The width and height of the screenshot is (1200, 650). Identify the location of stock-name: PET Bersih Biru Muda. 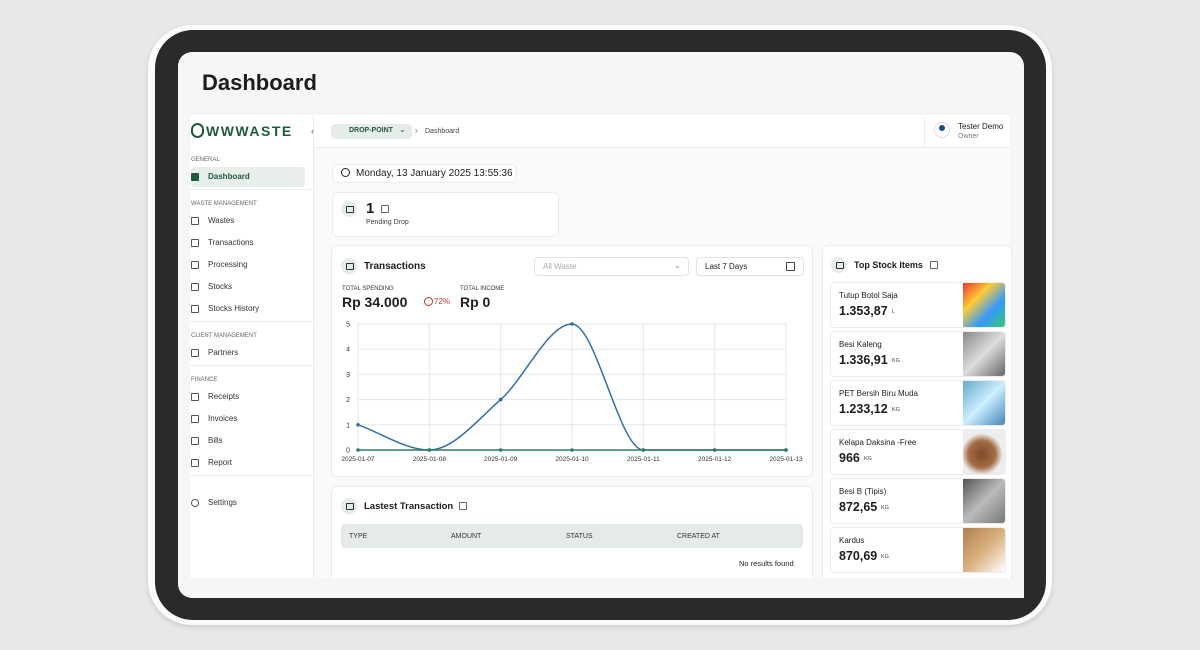
(878, 393).